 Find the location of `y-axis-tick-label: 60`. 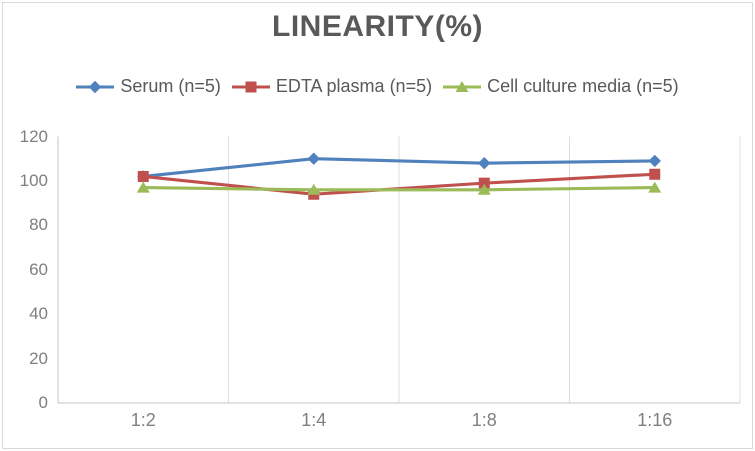

y-axis-tick-label: 60 is located at coordinates (38, 269).